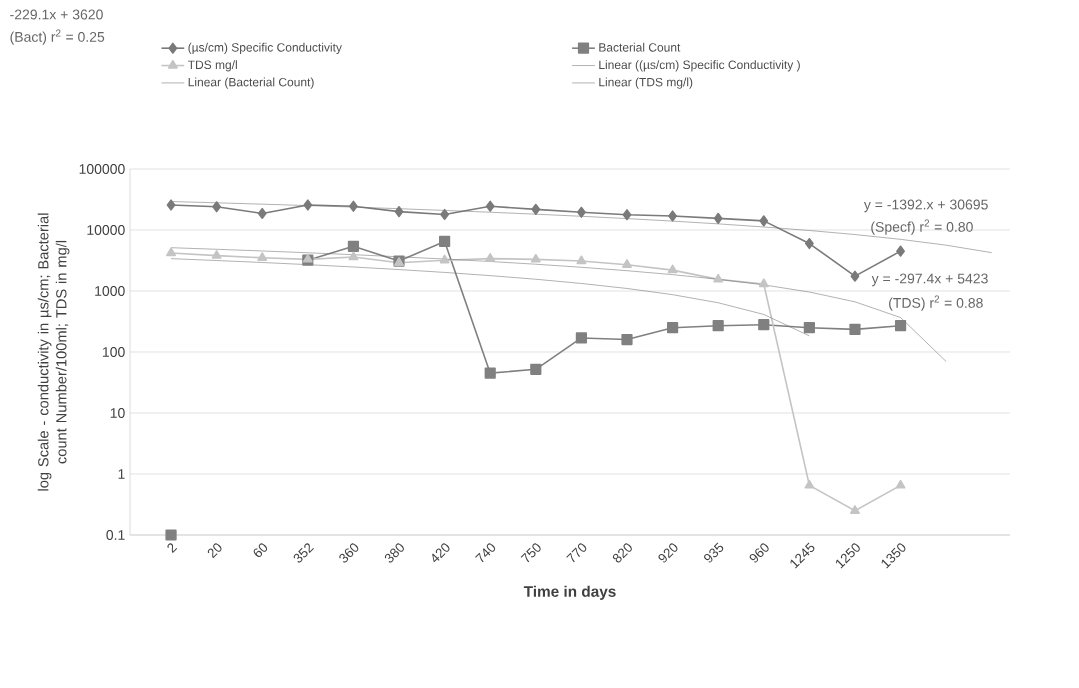  I want to click on y-tick-label: 1000, so click(110, 291).